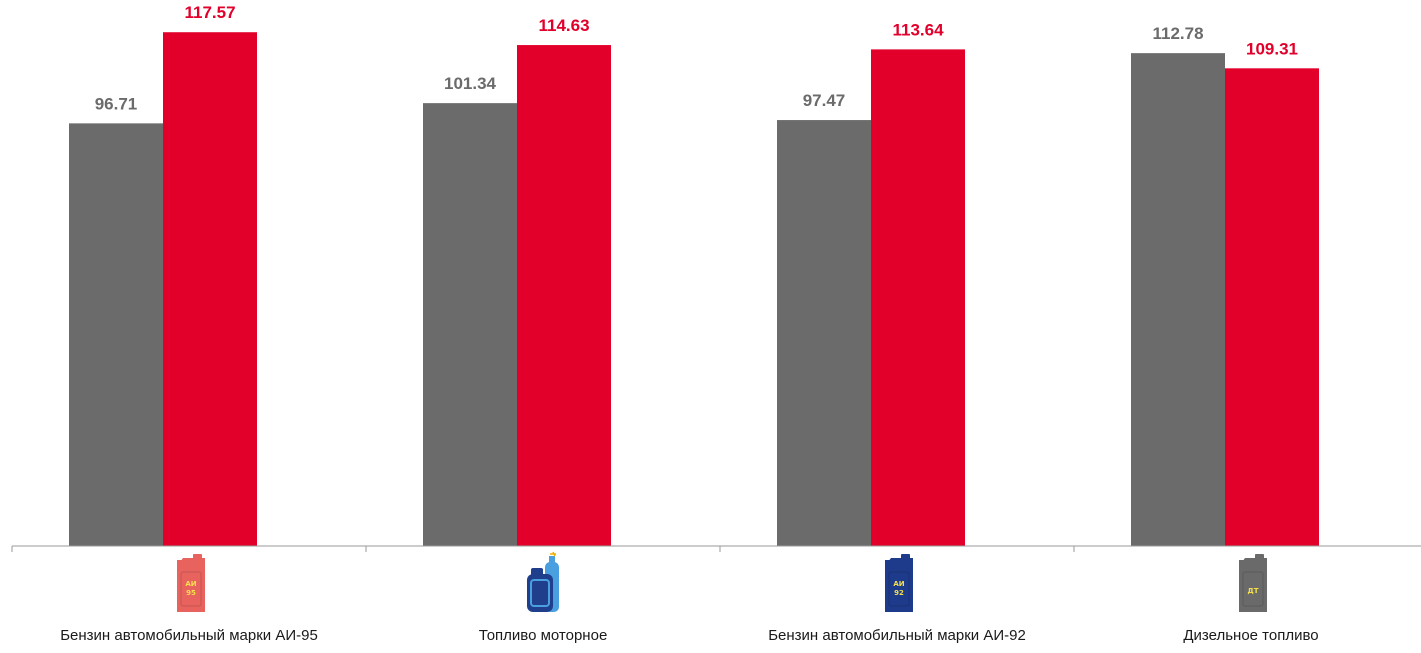 Image resolution: width=1421 pixels, height=653 pixels. I want to click on canister-diesel-icon: ДТ, so click(1253, 583).